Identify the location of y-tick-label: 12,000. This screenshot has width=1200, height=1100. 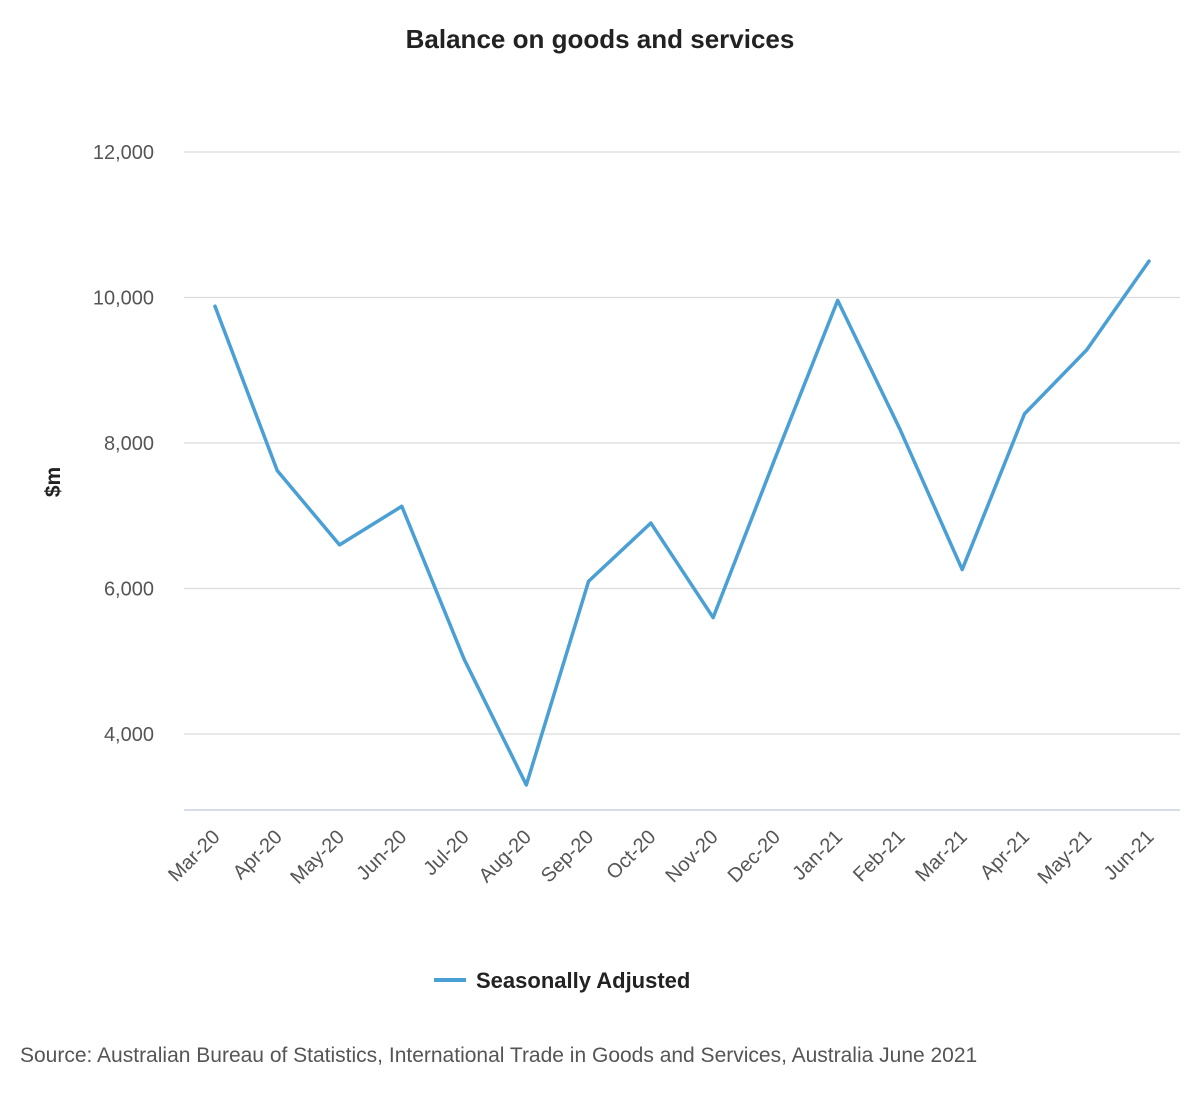
(123, 153).